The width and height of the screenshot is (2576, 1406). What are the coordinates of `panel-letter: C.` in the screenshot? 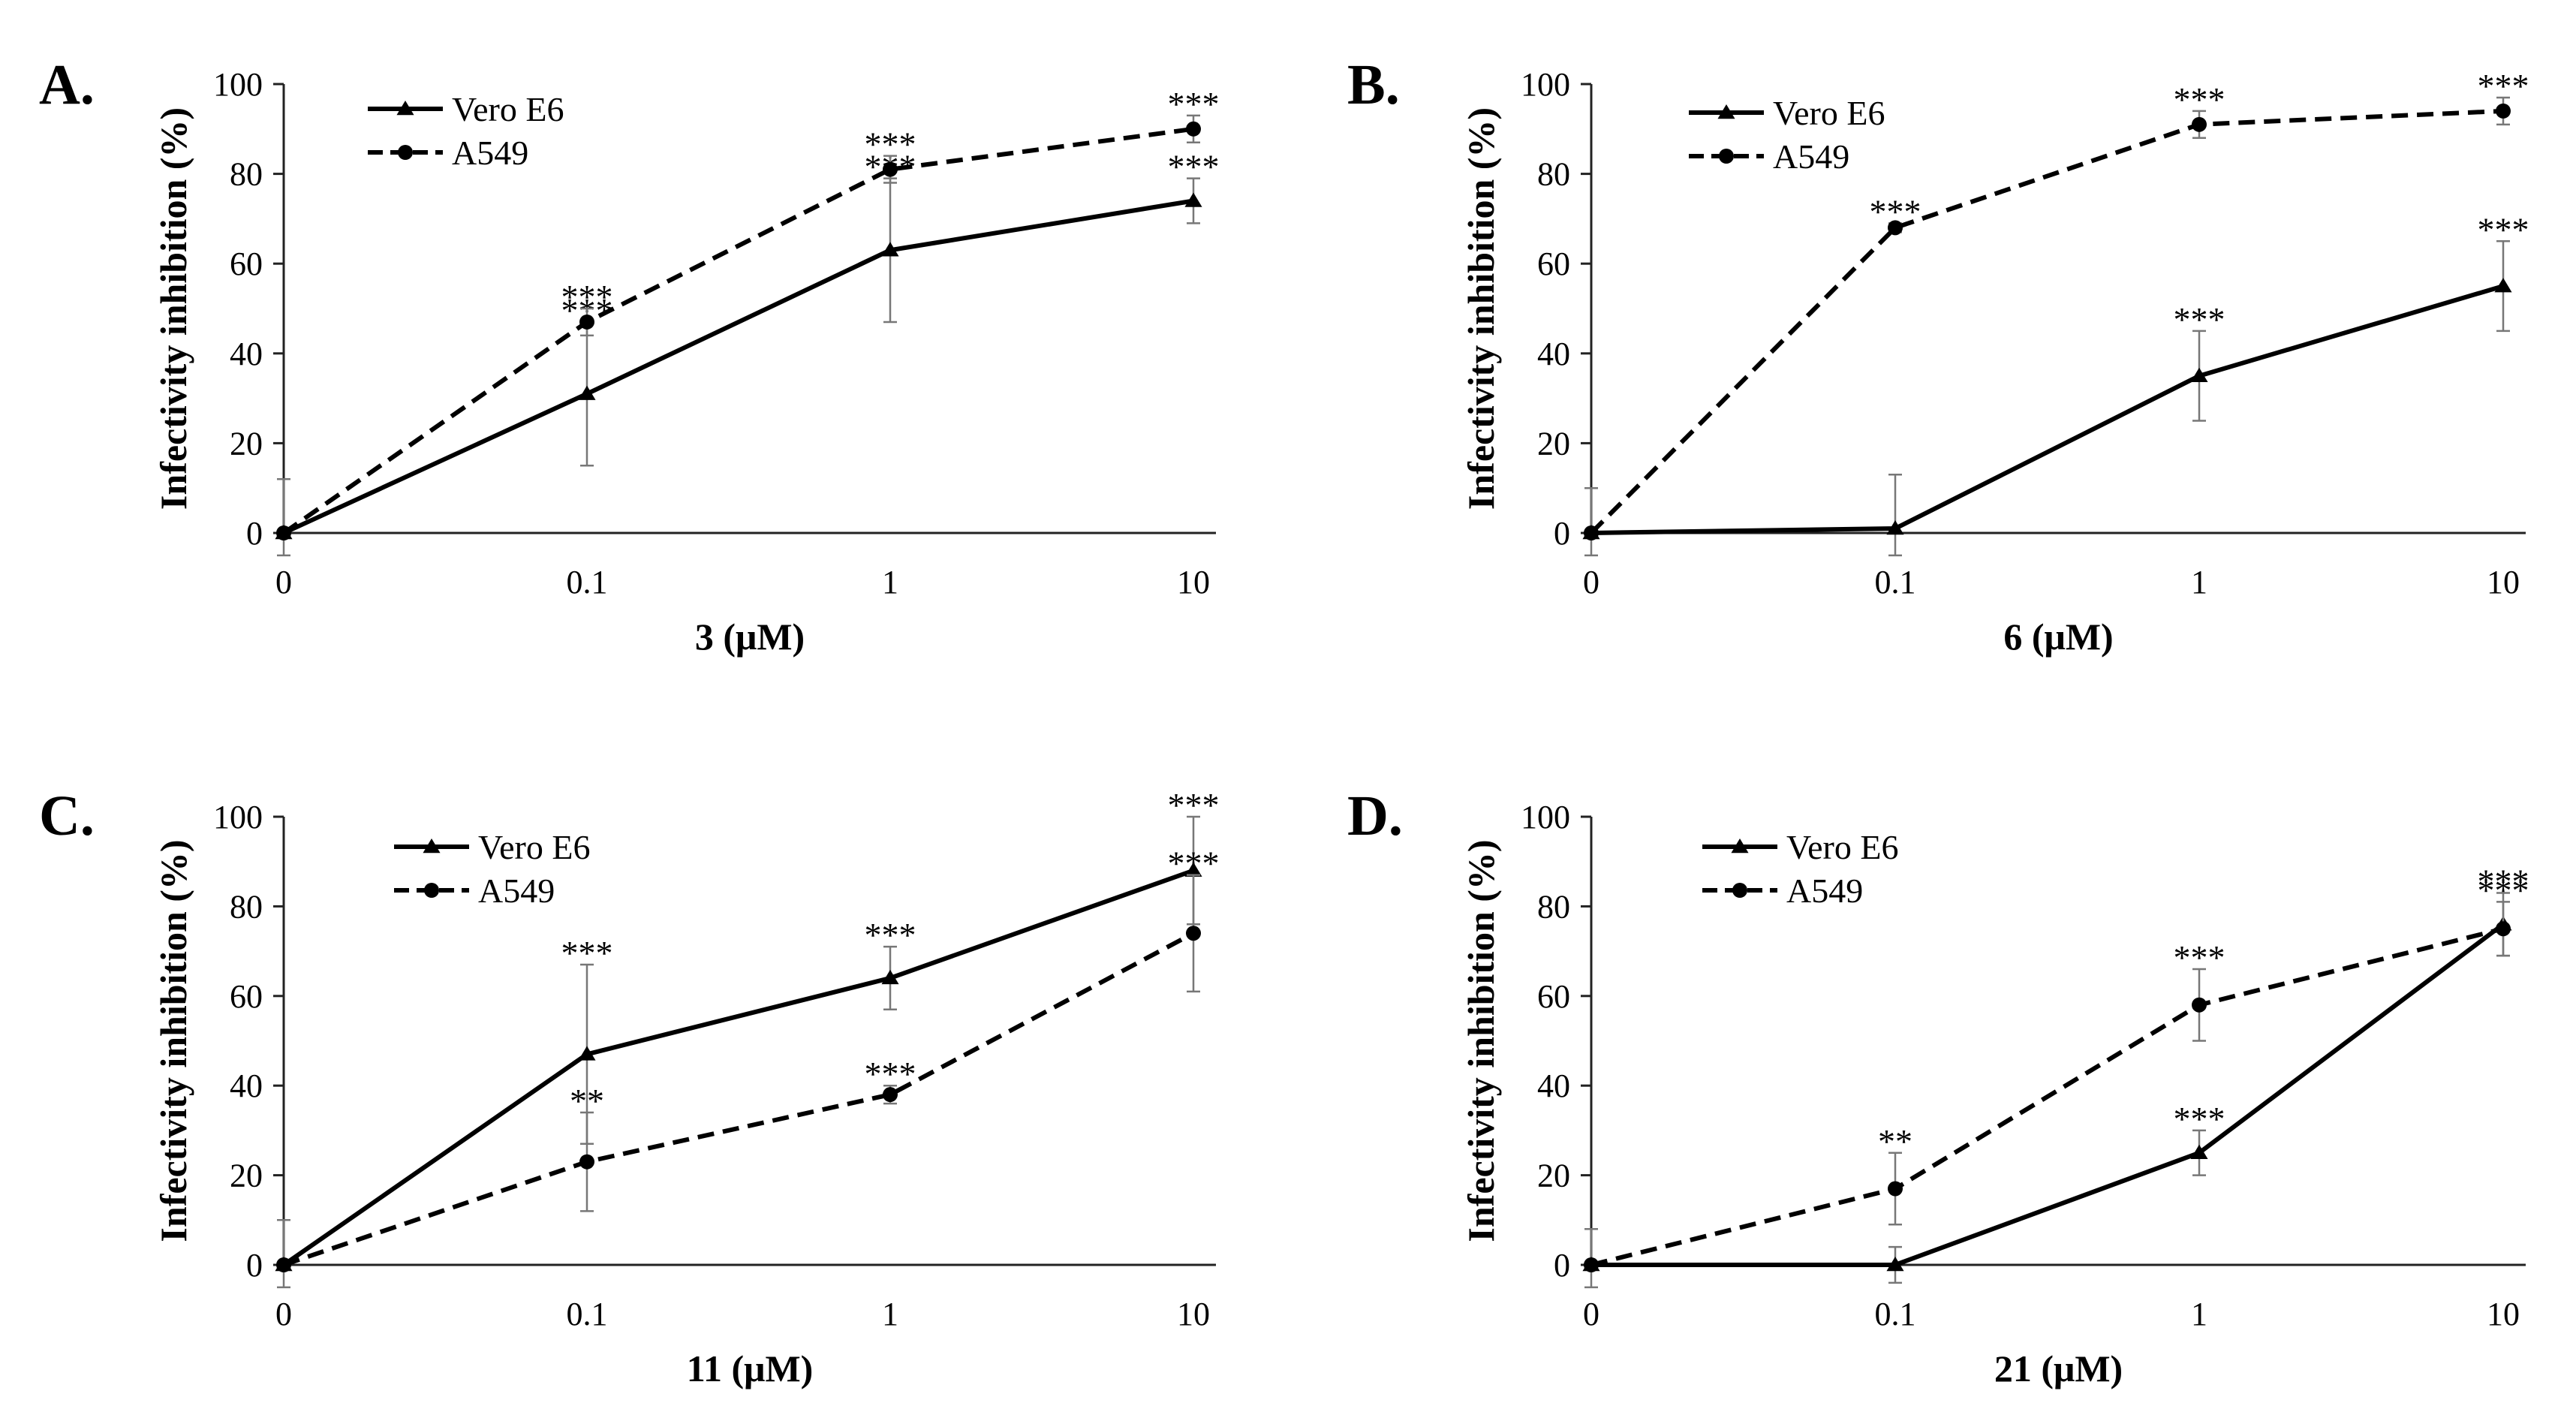 It's located at (67, 816).